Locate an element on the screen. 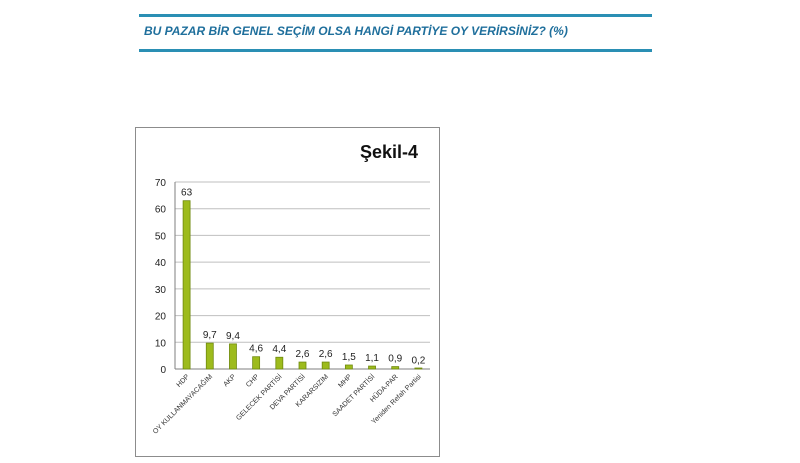 The image size is (800, 463). bar-value-label: 9,4 is located at coordinates (233, 336).